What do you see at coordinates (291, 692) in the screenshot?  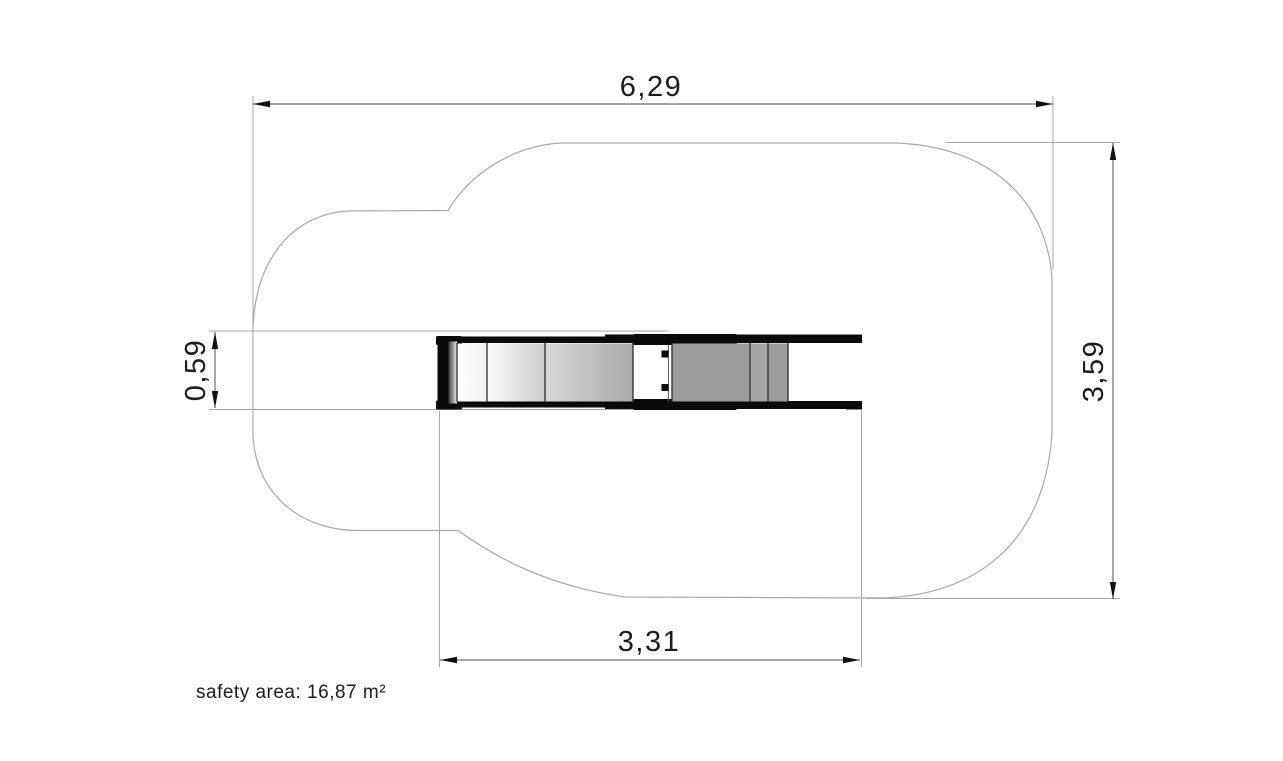 I see `safety-area-label: safety area: 16,87 m²` at bounding box center [291, 692].